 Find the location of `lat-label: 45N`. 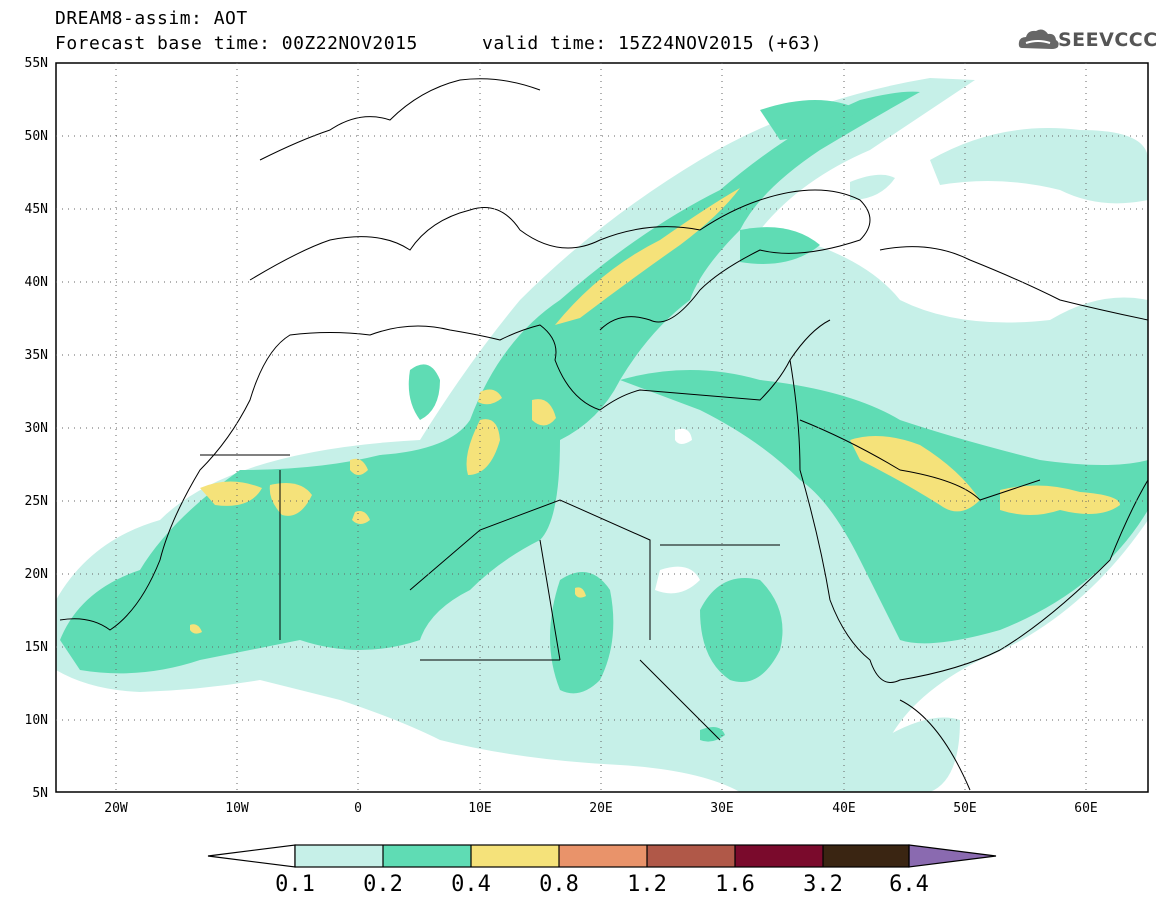

lat-label: 45N is located at coordinates (36, 209).